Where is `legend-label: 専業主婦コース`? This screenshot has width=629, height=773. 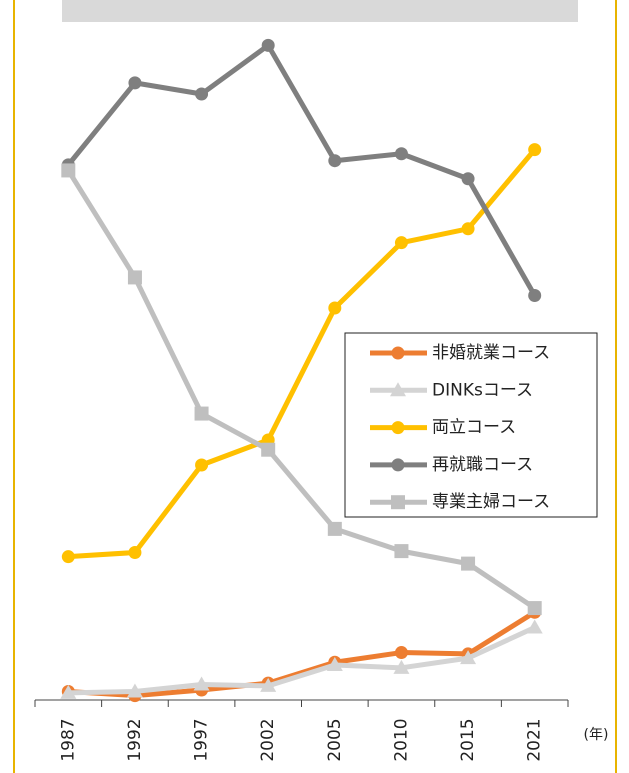 legend-label: 専業主婦コース is located at coordinates (491, 502).